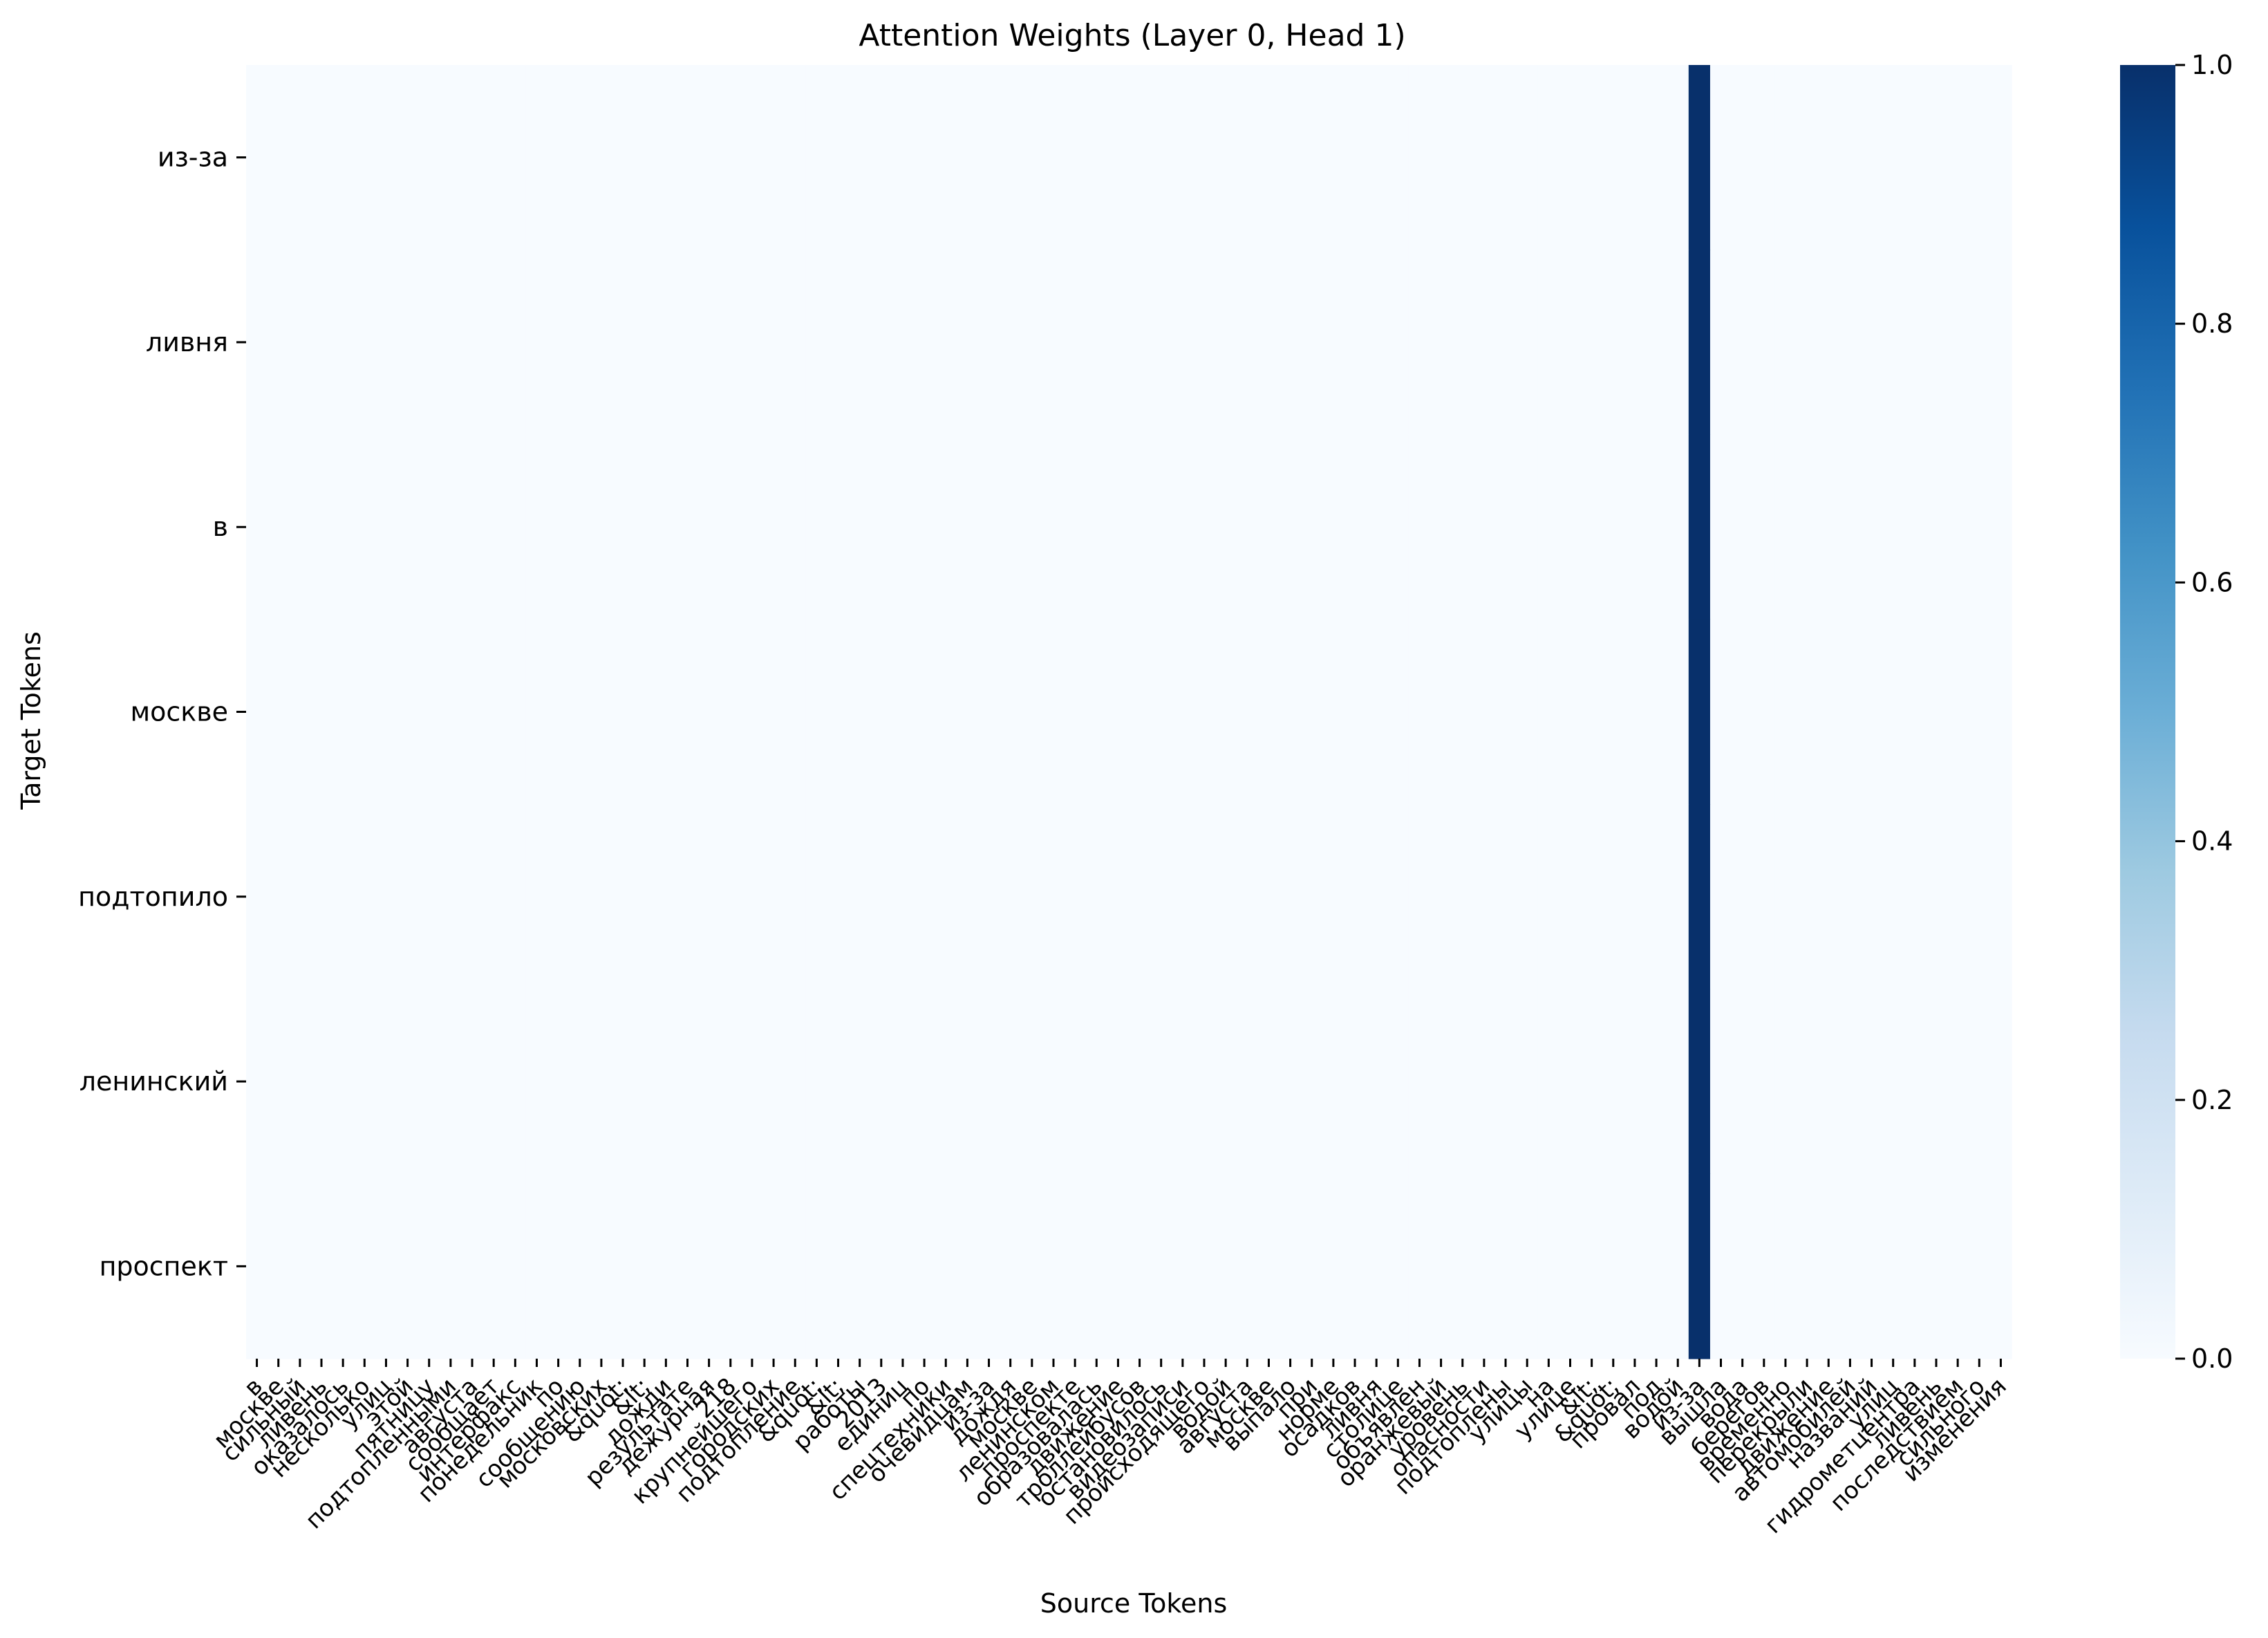  What do you see at coordinates (2212, 1100) in the screenshot?
I see `colorbar-tick-label: 0.2` at bounding box center [2212, 1100].